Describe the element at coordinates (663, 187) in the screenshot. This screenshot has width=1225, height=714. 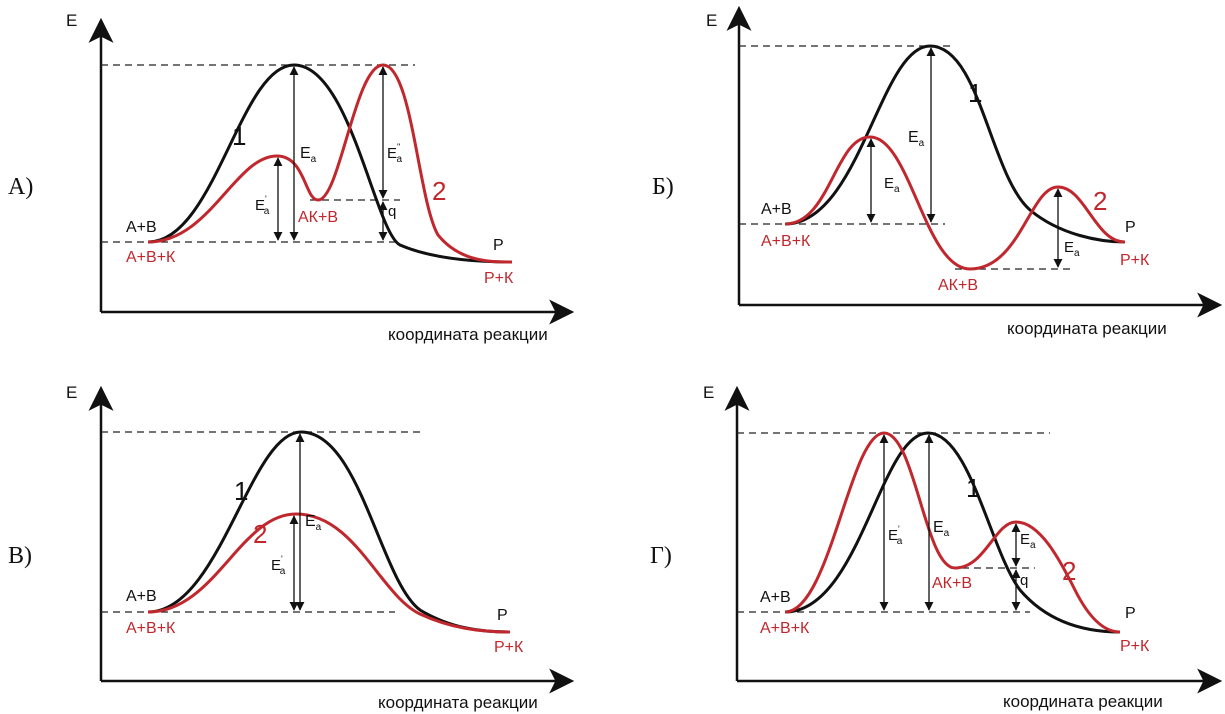
I see `panel-letter: Б)` at that location.